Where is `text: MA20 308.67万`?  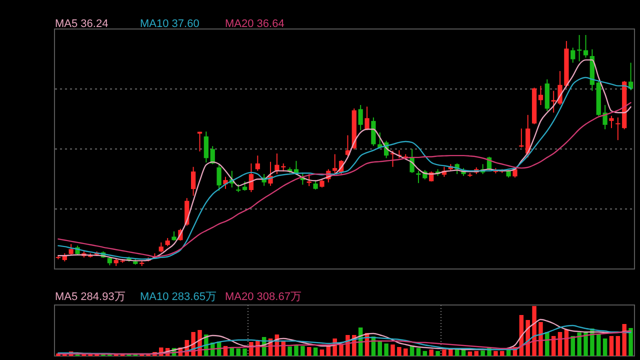 text: MA20 308.67万 is located at coordinates (263, 297).